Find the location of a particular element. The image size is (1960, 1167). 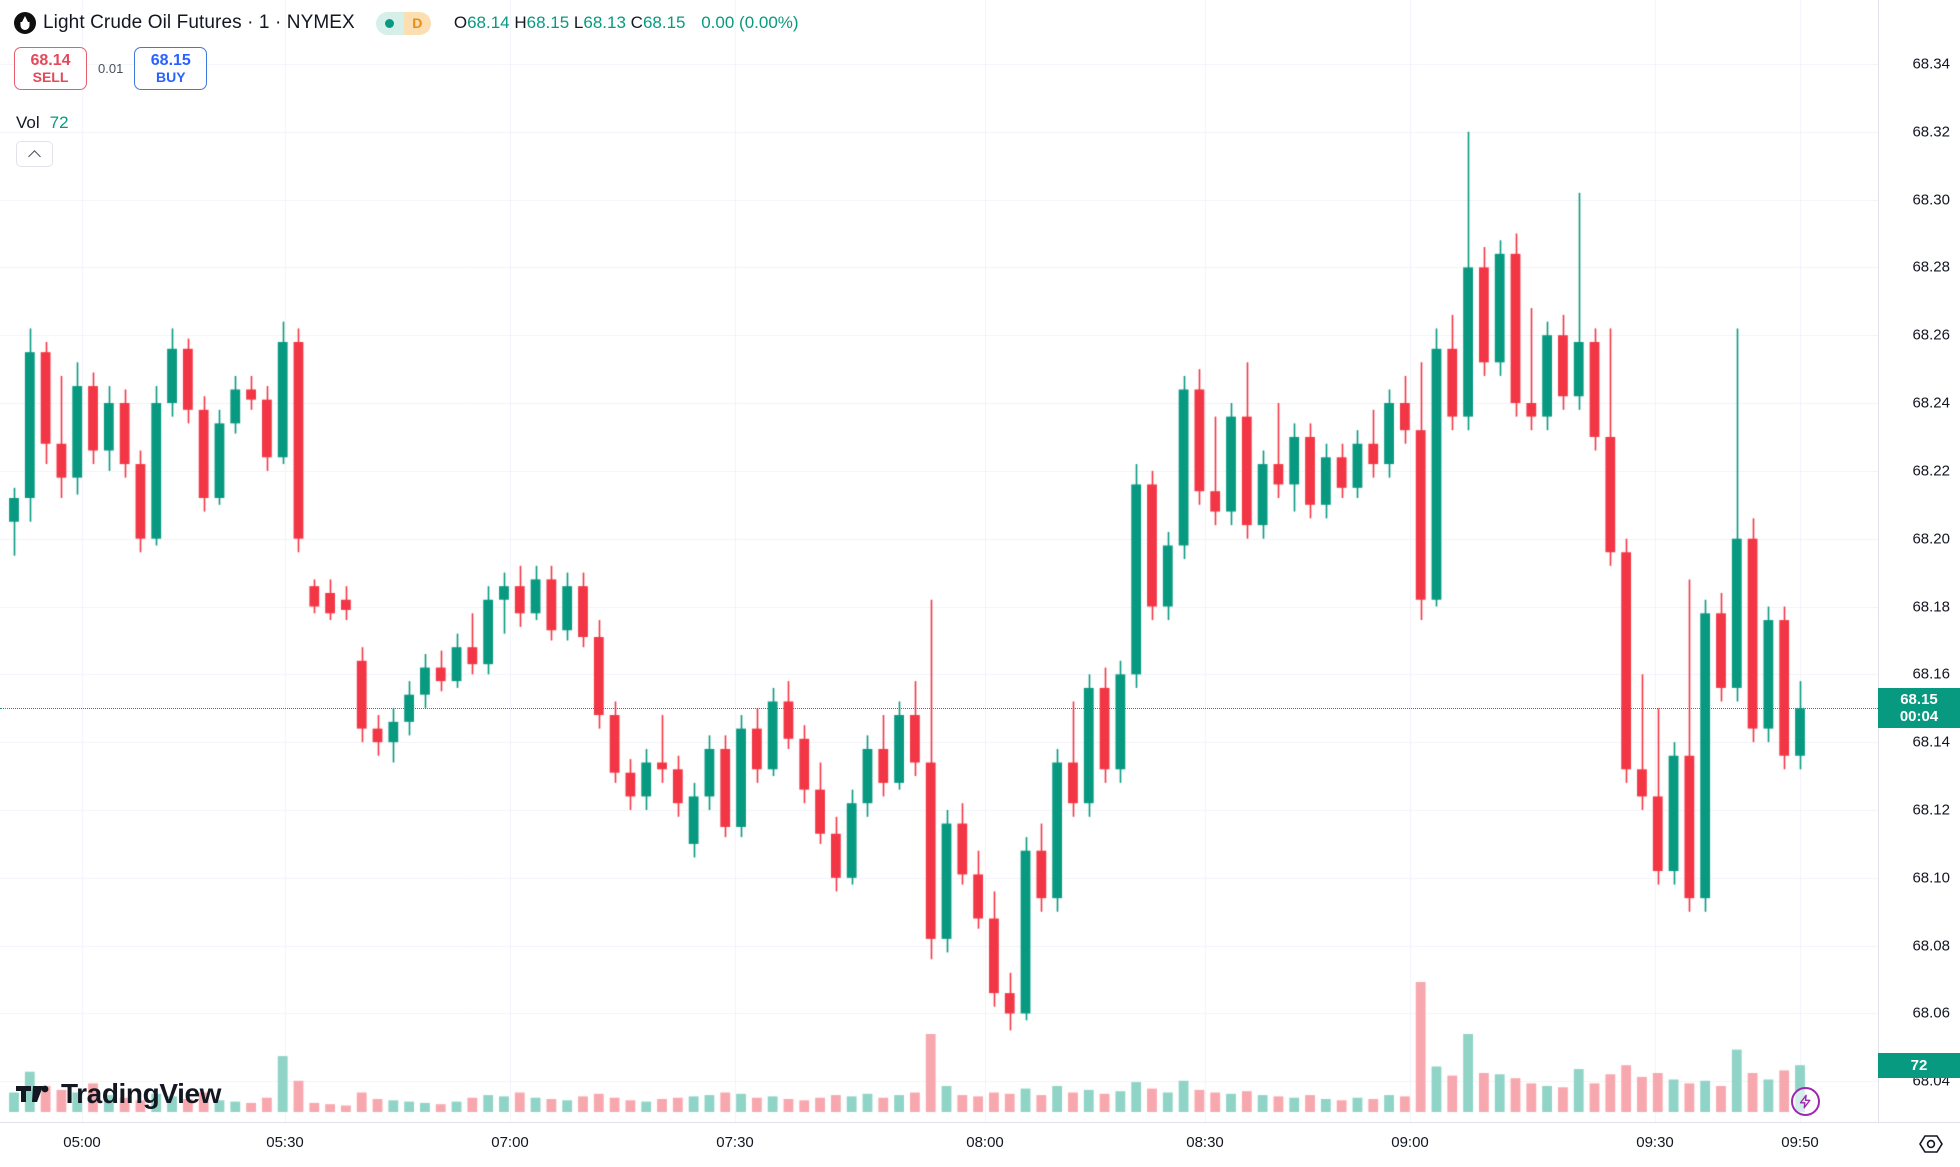

sell-button: 68.14 SELL is located at coordinates (50, 68).